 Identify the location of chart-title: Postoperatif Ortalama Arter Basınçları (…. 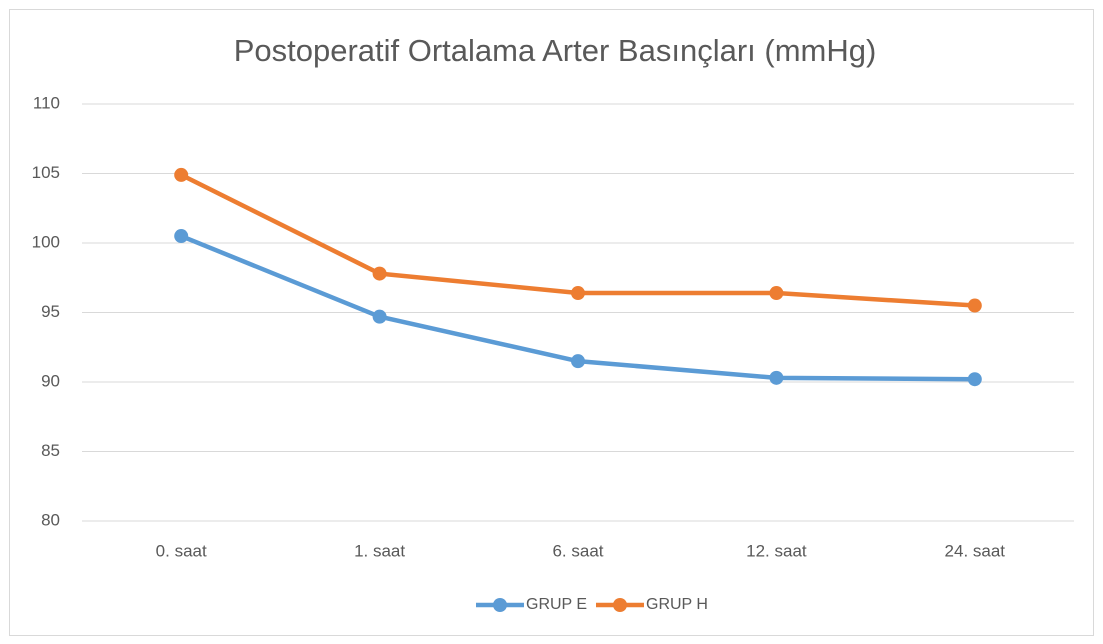
(555, 50).